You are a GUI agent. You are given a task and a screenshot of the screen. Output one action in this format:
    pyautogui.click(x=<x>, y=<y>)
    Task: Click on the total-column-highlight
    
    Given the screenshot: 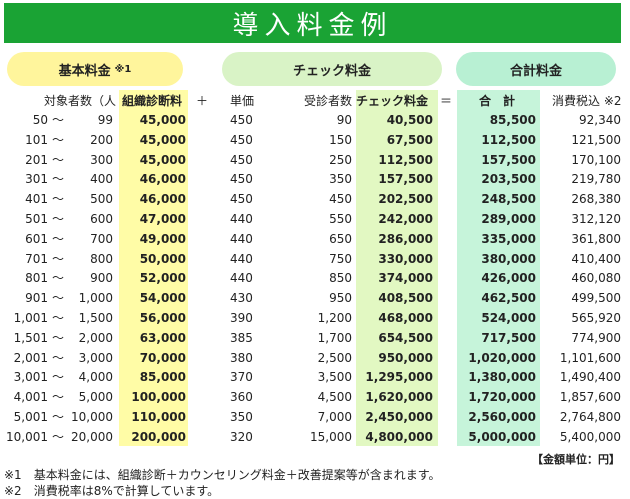 What is the action you would take?
    pyautogui.click(x=498, y=268)
    